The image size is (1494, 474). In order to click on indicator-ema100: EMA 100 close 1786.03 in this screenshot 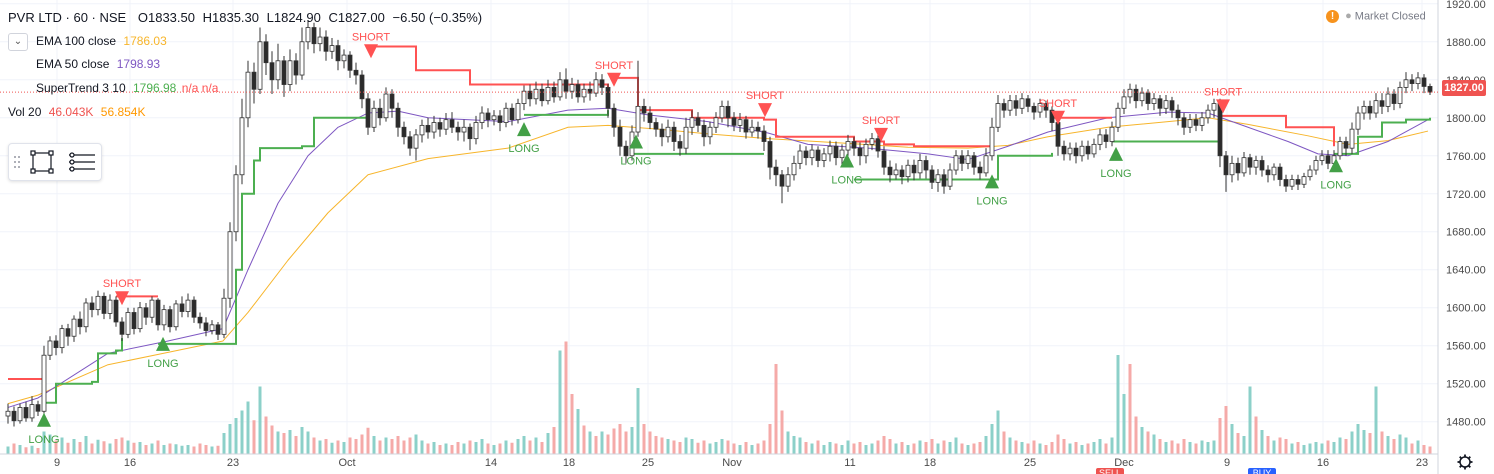, I will do `click(101, 41)`.